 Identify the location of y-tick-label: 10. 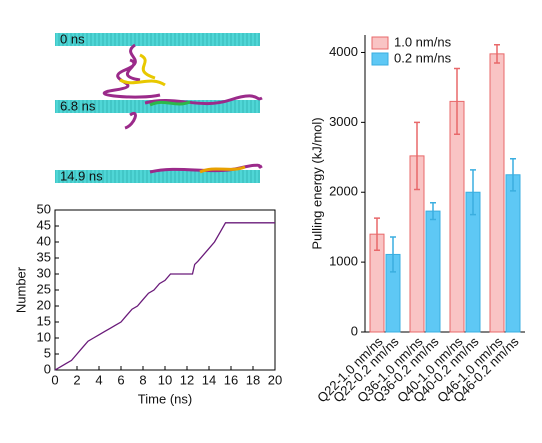
(44, 336).